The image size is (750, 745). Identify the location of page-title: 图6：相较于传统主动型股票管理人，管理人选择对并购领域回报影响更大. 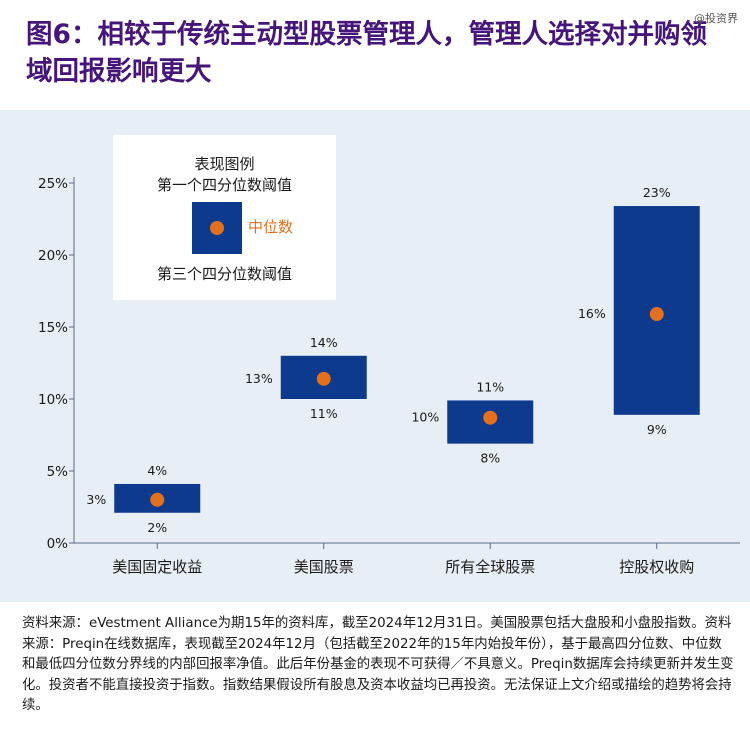
(366, 53).